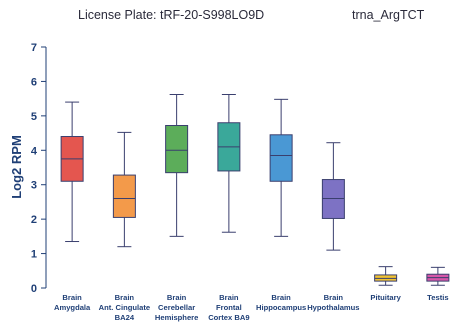 Image resolution: width=471 pixels, height=330 pixels. What do you see at coordinates (34, 48) in the screenshot?
I see `y-tick-label: 7` at bounding box center [34, 48].